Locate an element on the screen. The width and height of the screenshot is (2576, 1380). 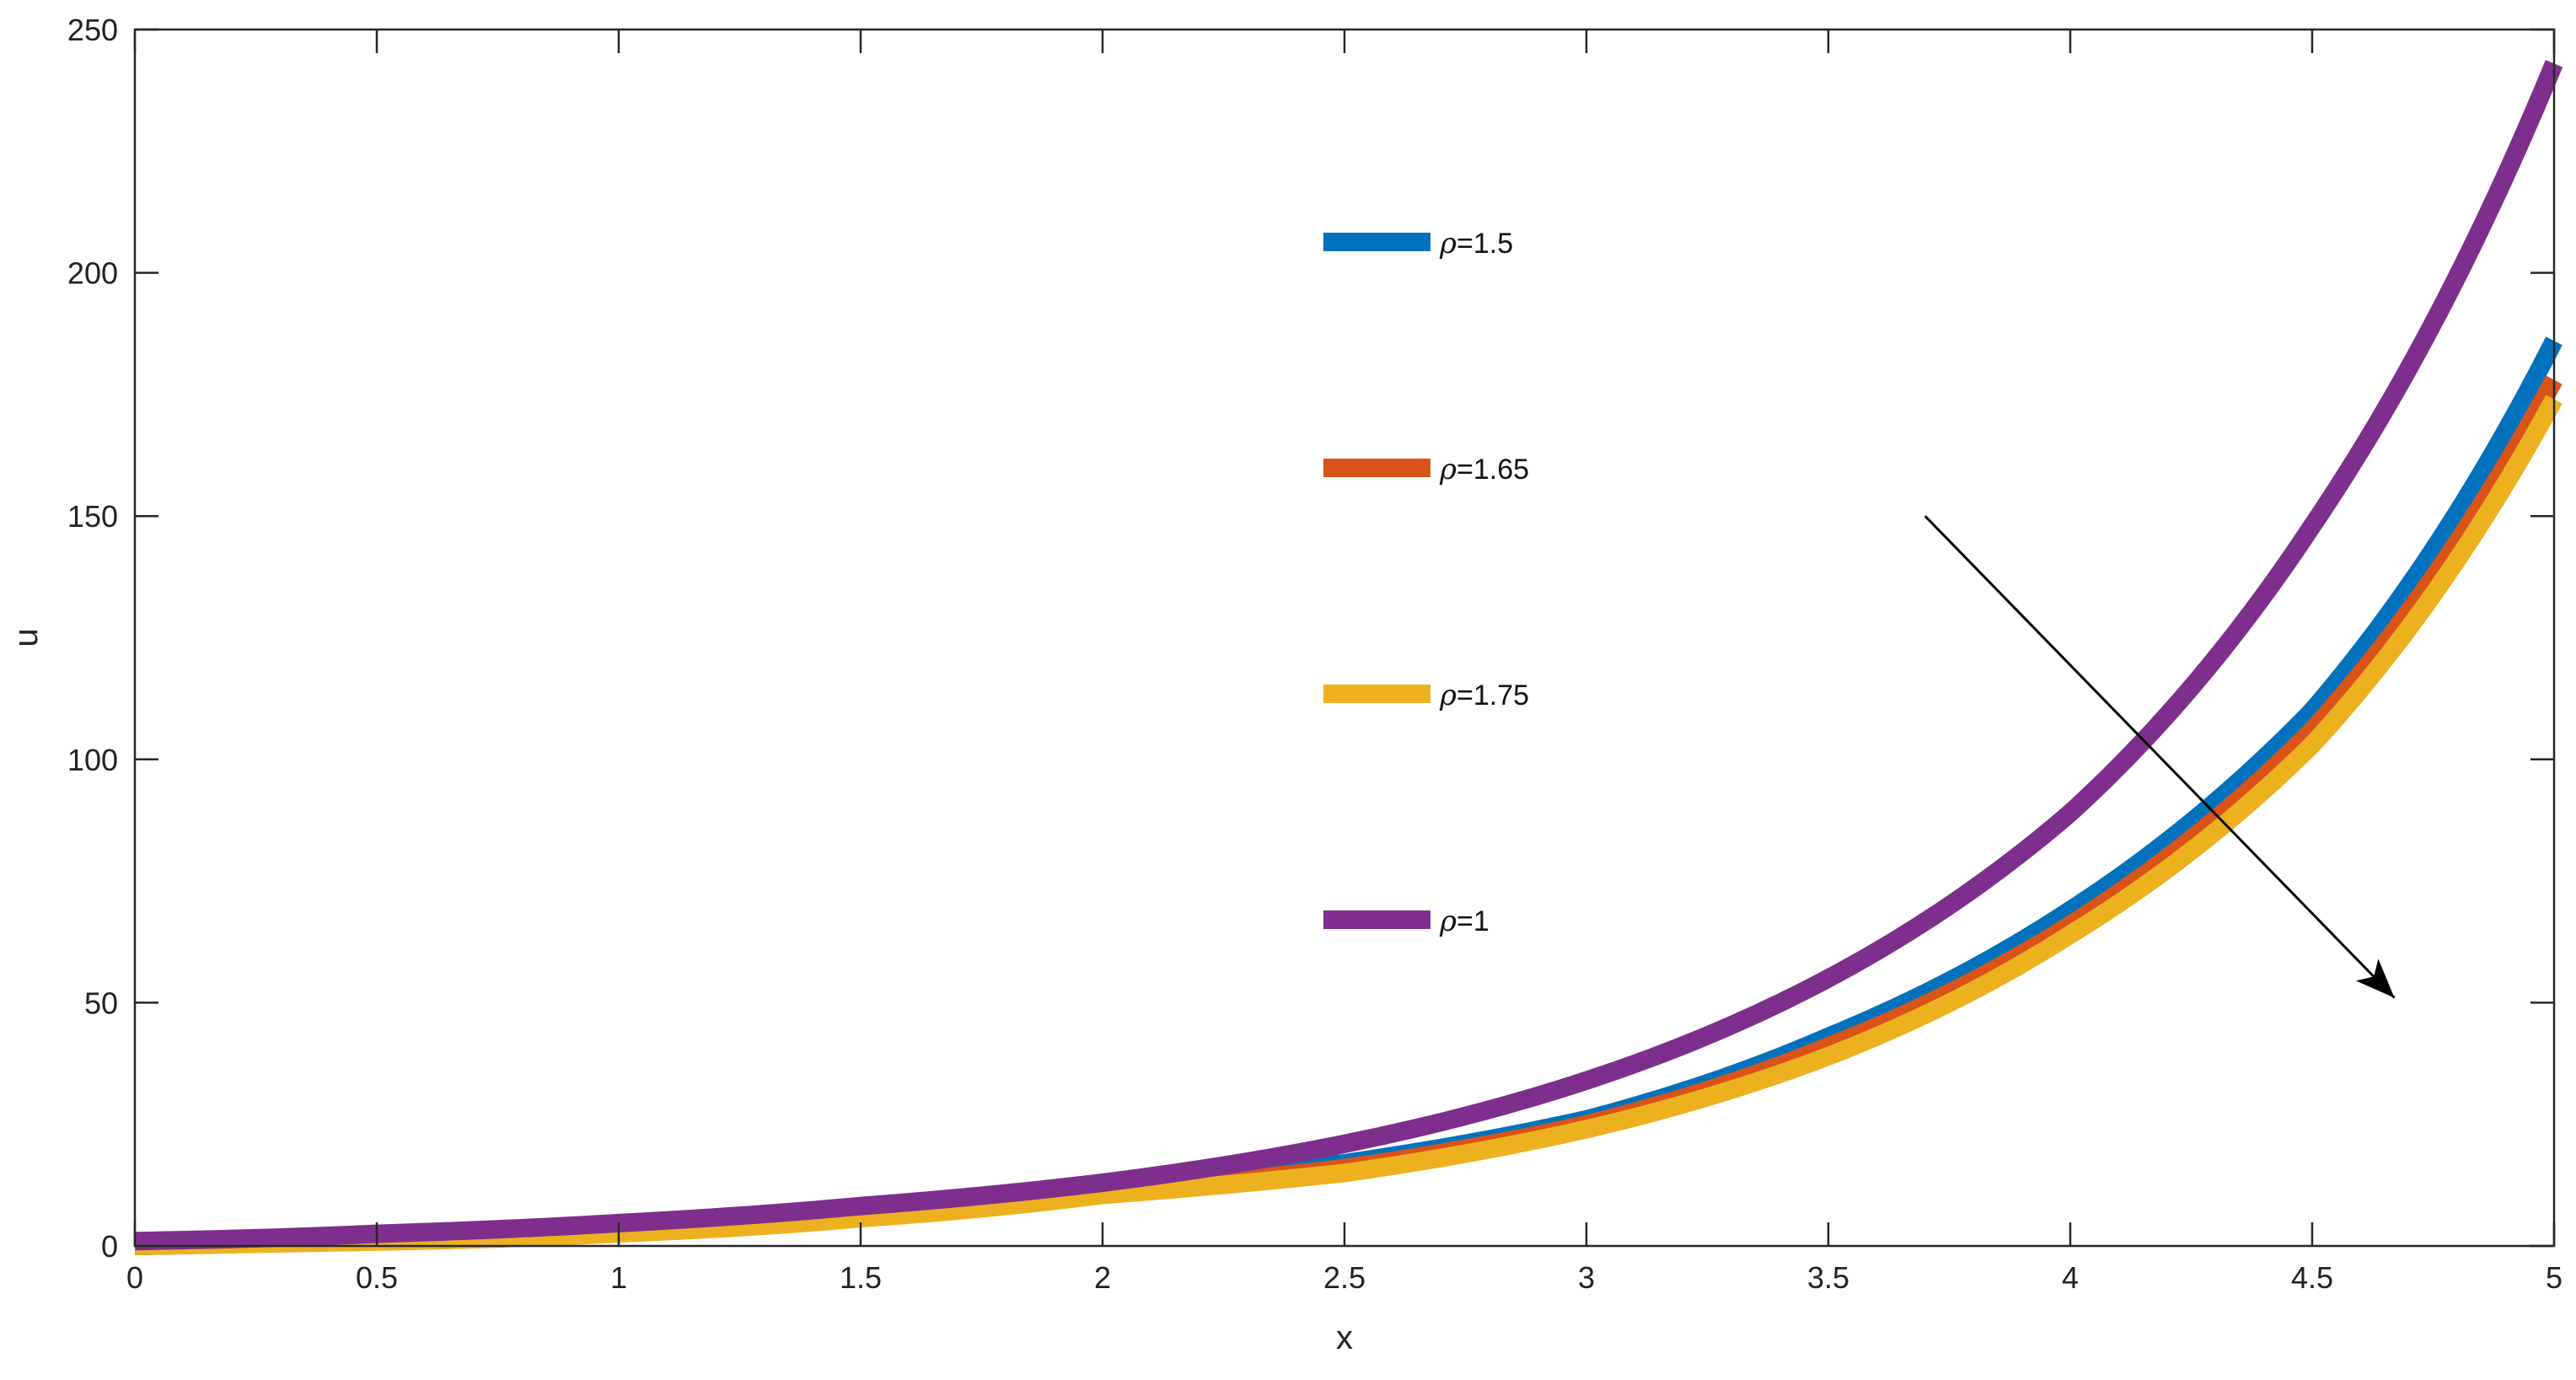
annotation-layer is located at coordinates (2160, 757).